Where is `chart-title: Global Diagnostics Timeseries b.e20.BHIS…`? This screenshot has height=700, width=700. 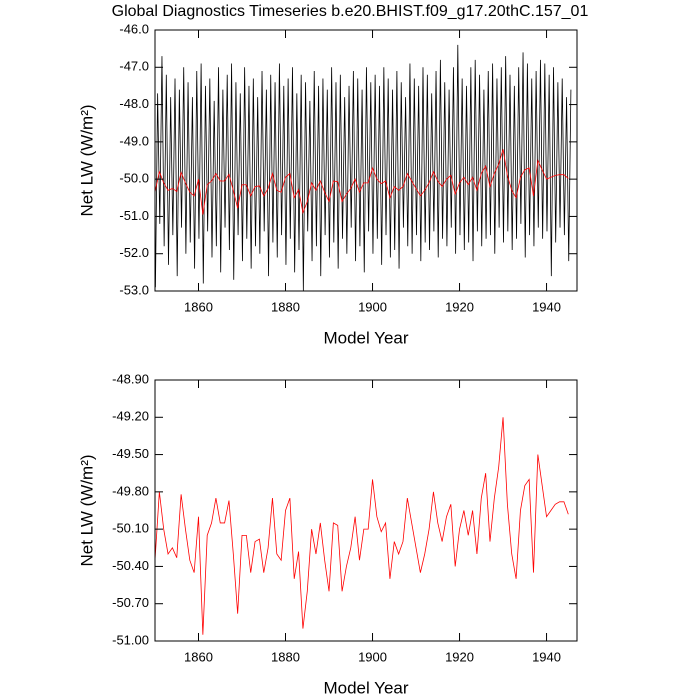
chart-title: Global Diagnostics Timeseries b.e20.BHIS… is located at coordinates (350, 11).